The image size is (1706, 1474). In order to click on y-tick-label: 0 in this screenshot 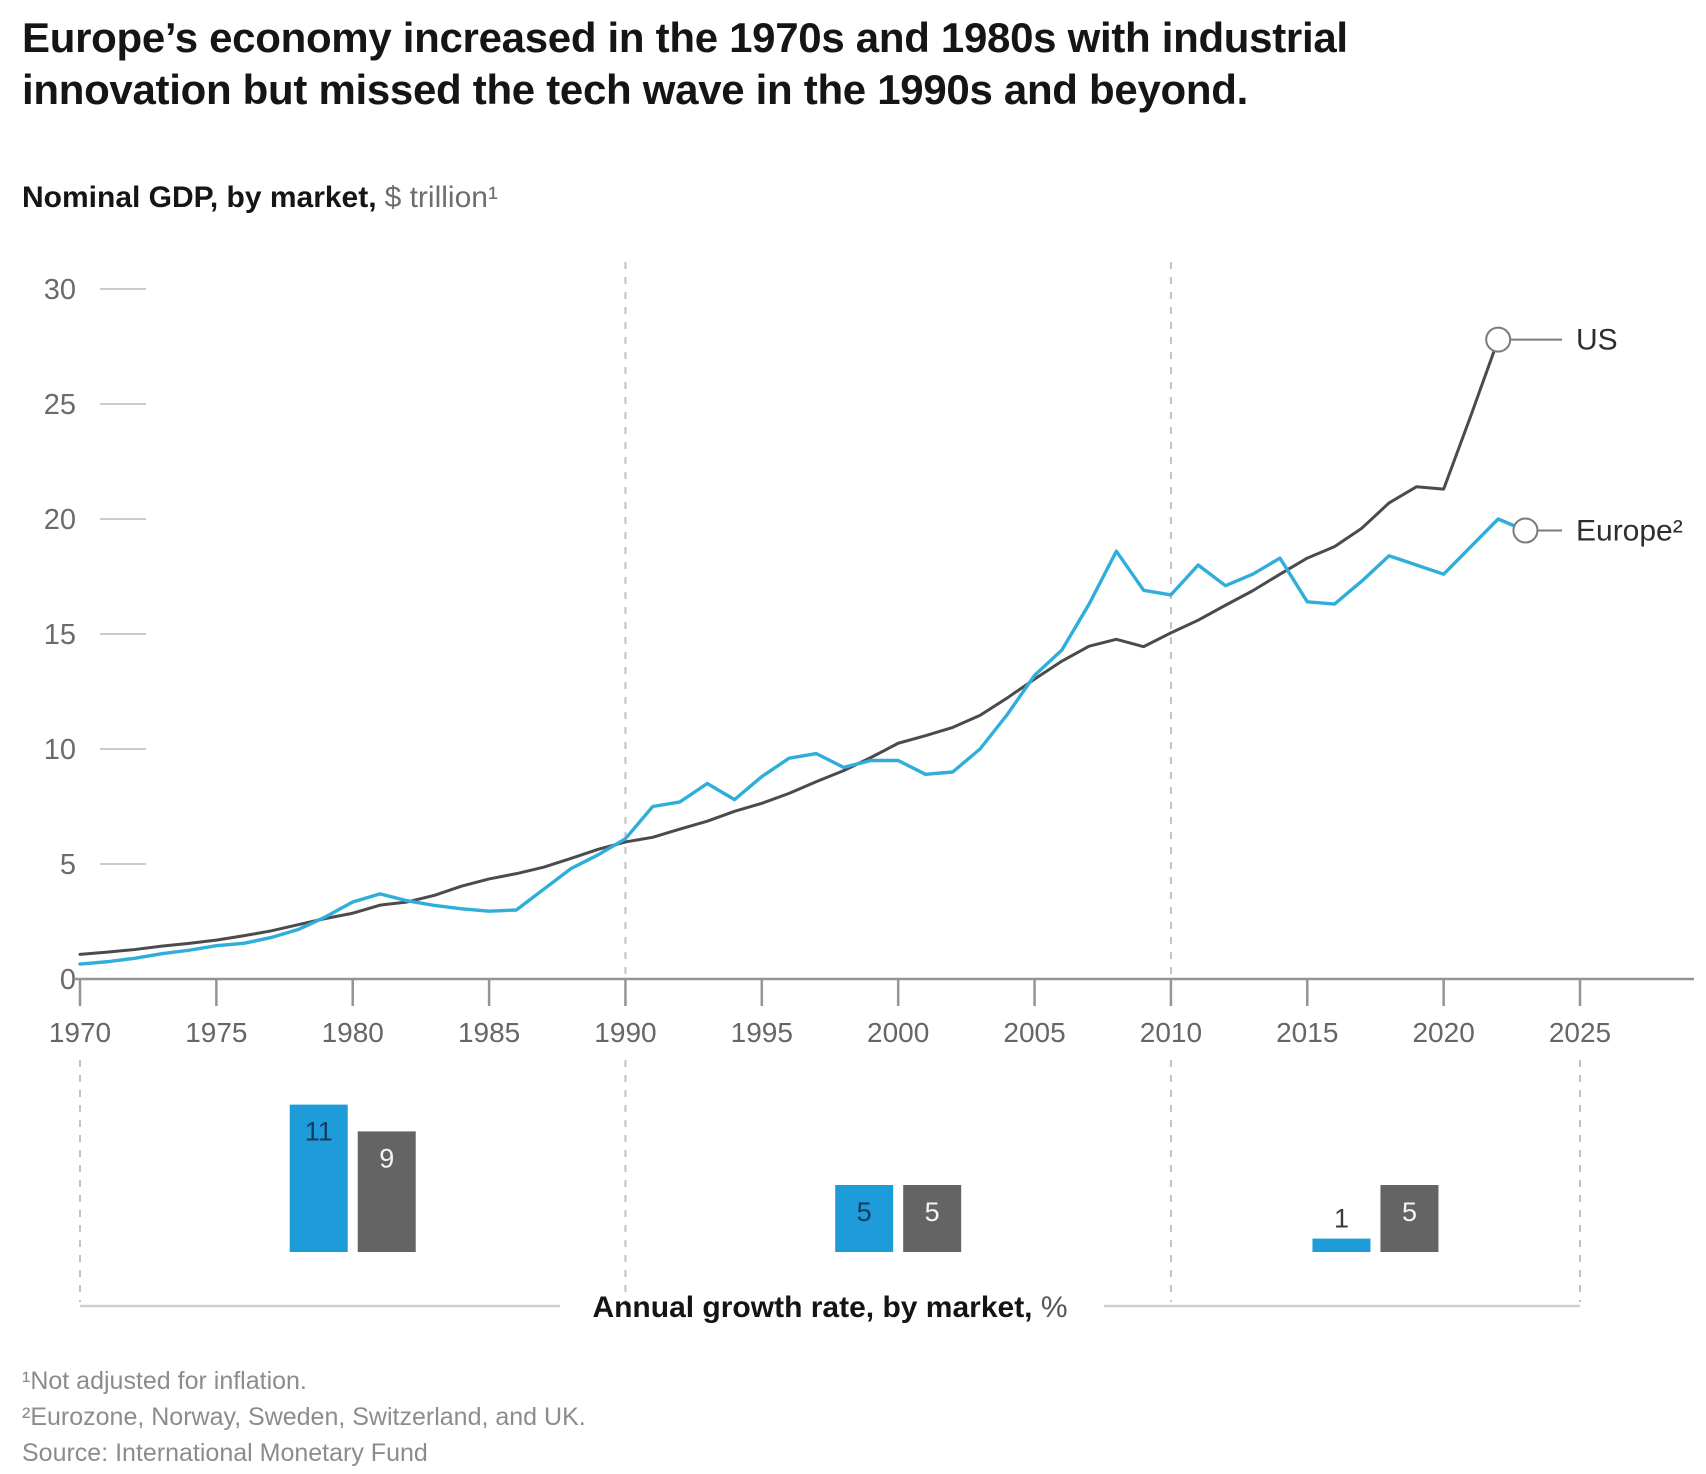, I will do `click(68, 980)`.